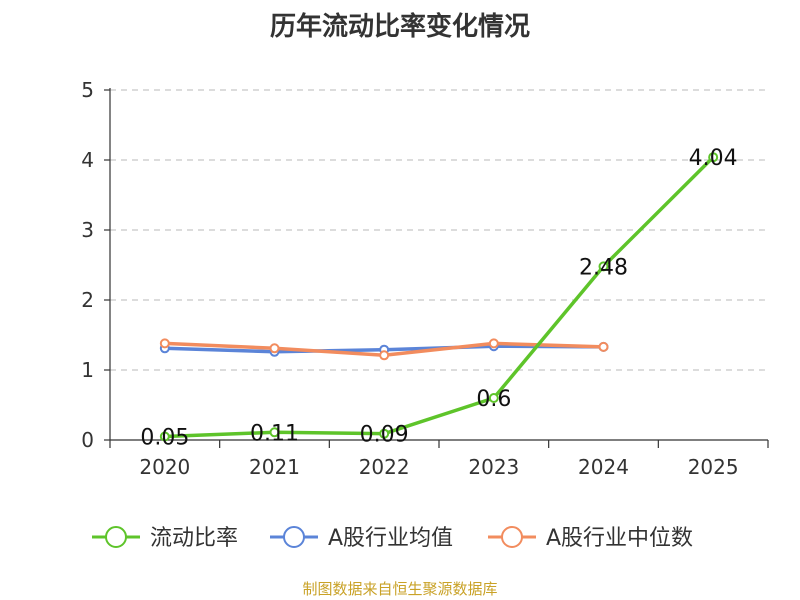  Describe the element at coordinates (87, 440) in the screenshot. I see `y-tick-label: 0` at that location.